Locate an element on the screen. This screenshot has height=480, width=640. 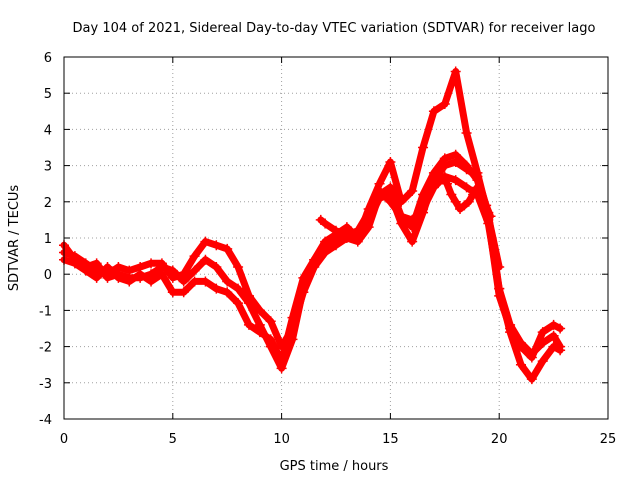
y-tick-label: 6 is located at coordinates (48, 58).